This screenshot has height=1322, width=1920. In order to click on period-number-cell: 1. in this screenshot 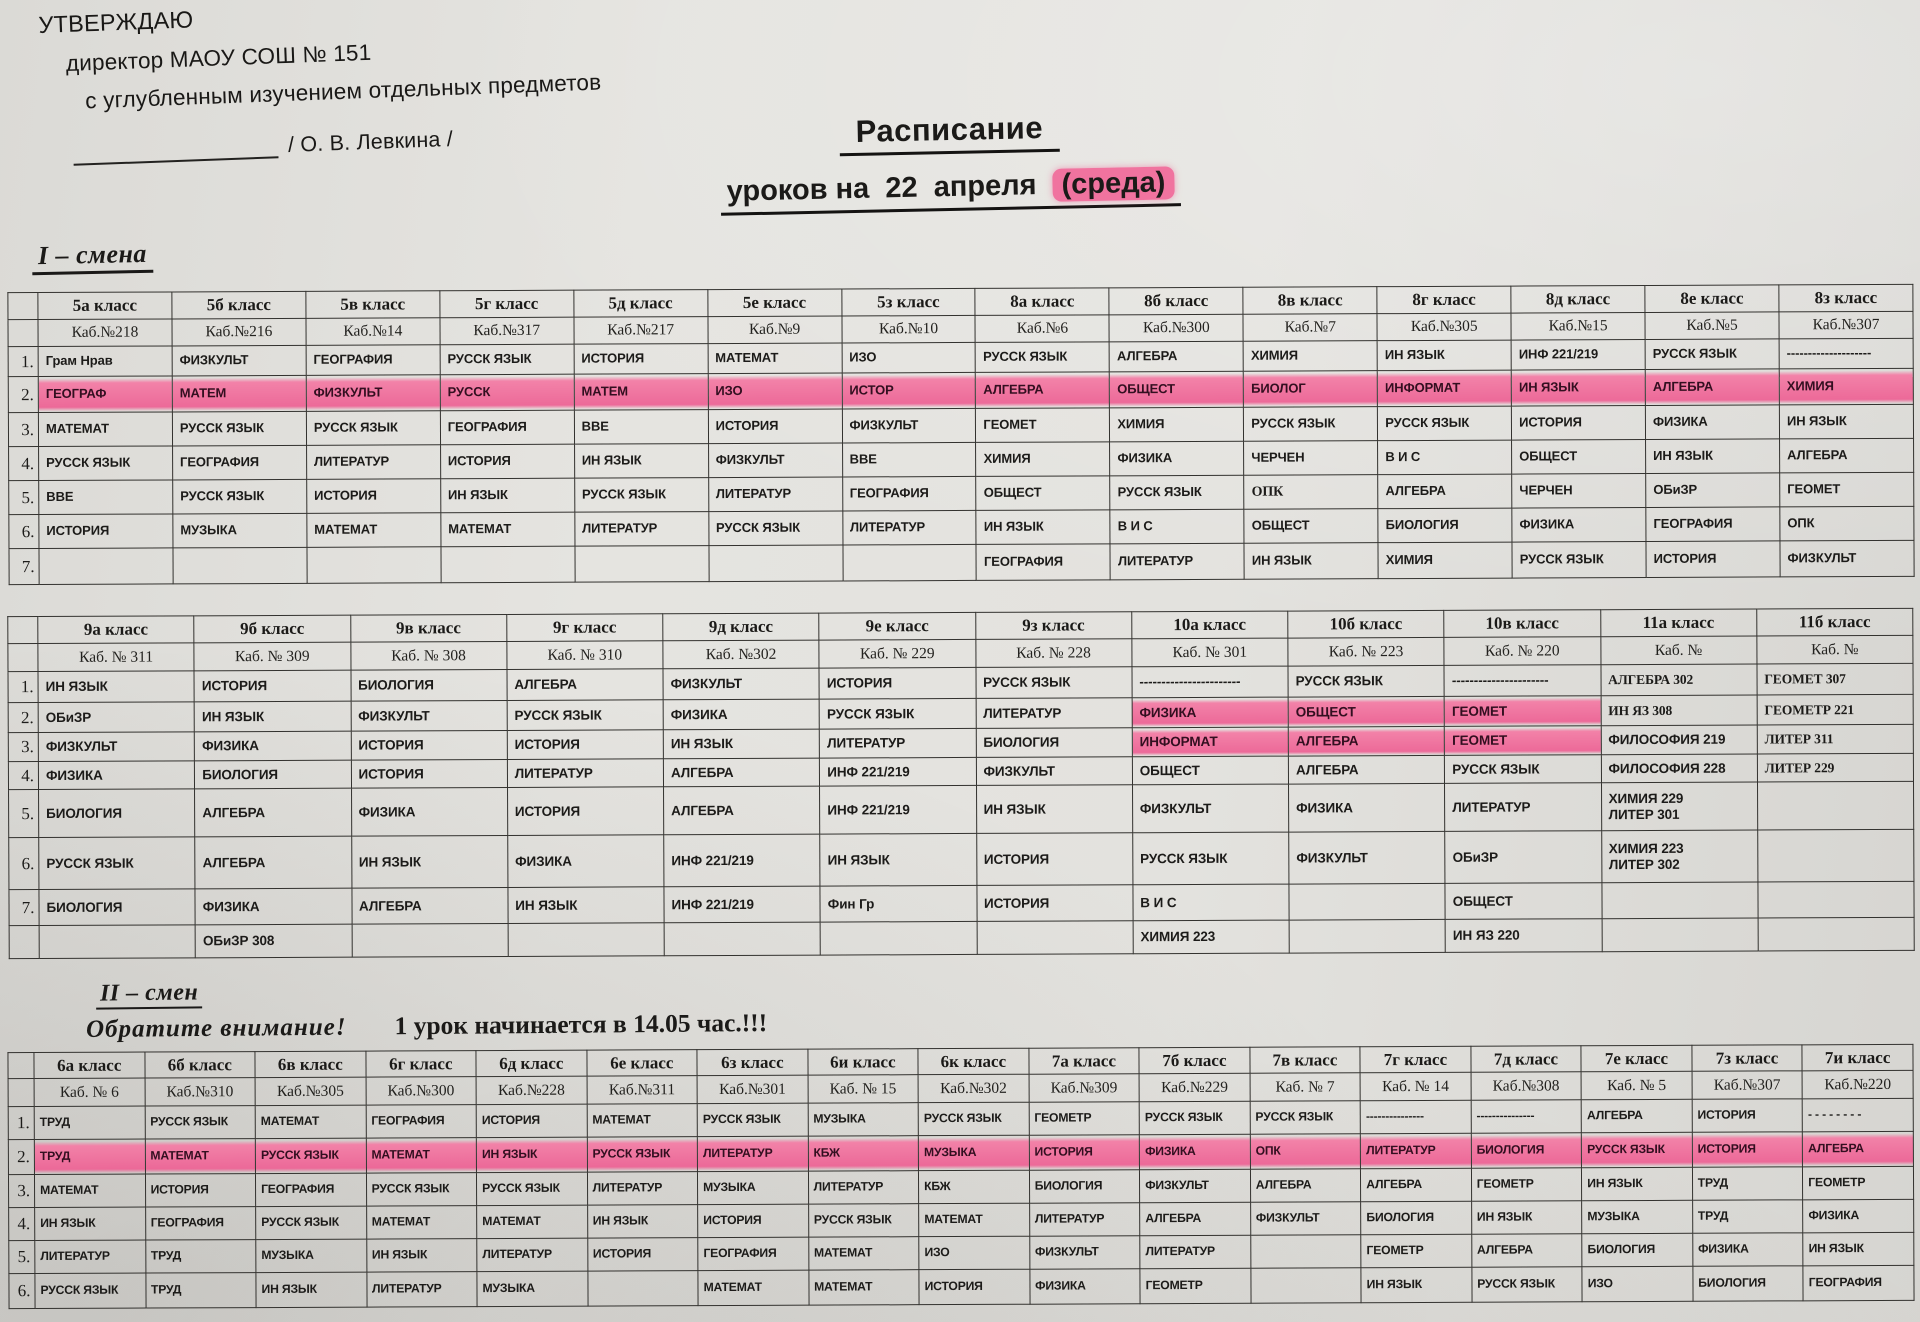, I will do `click(21, 1123)`.